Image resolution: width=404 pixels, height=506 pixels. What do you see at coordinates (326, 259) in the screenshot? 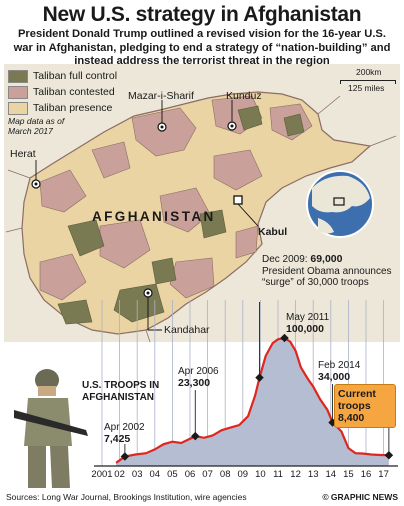
I see `annotation-value: 69,000` at bounding box center [326, 259].